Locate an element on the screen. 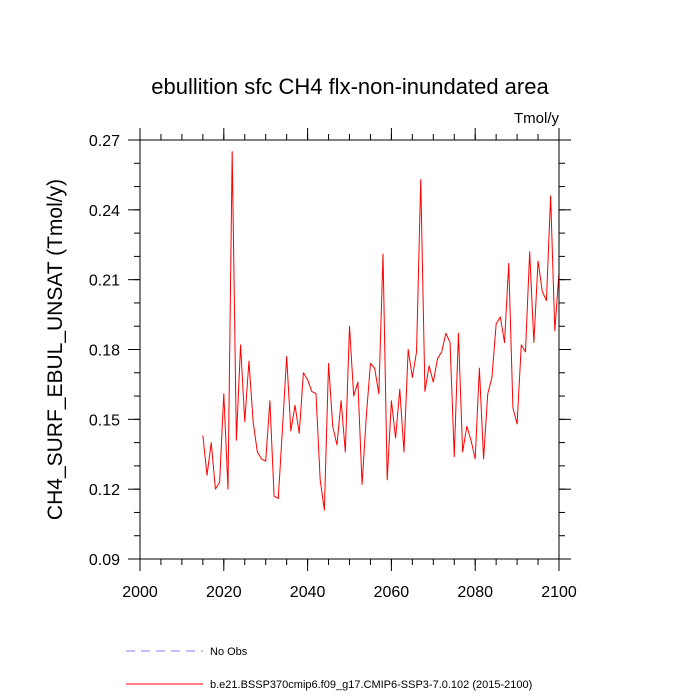 This screenshot has height=700, width=700. x-tick-label: 2020 is located at coordinates (224, 592).